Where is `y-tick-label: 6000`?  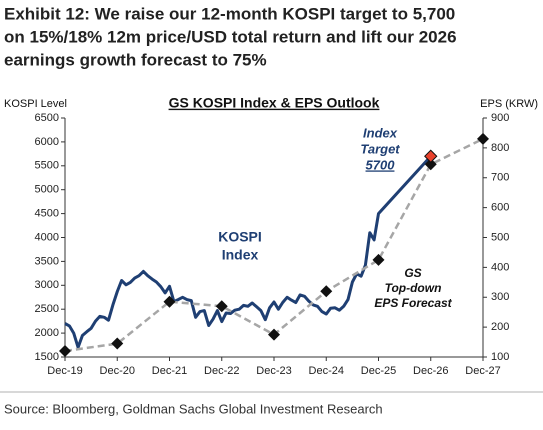
y-tick-label: 6000 is located at coordinates (47, 142).